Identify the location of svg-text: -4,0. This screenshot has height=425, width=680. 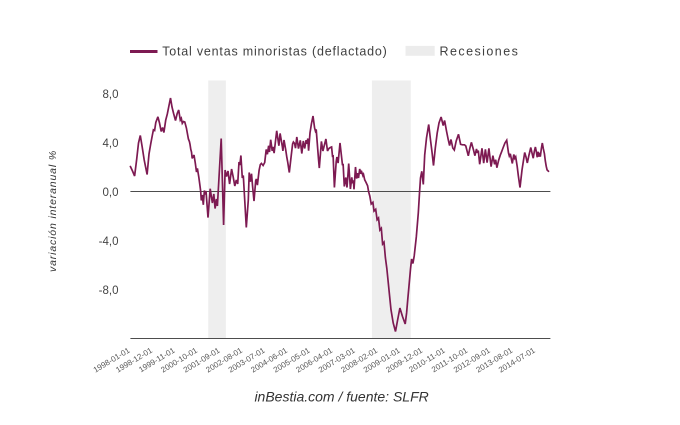
(109, 242).